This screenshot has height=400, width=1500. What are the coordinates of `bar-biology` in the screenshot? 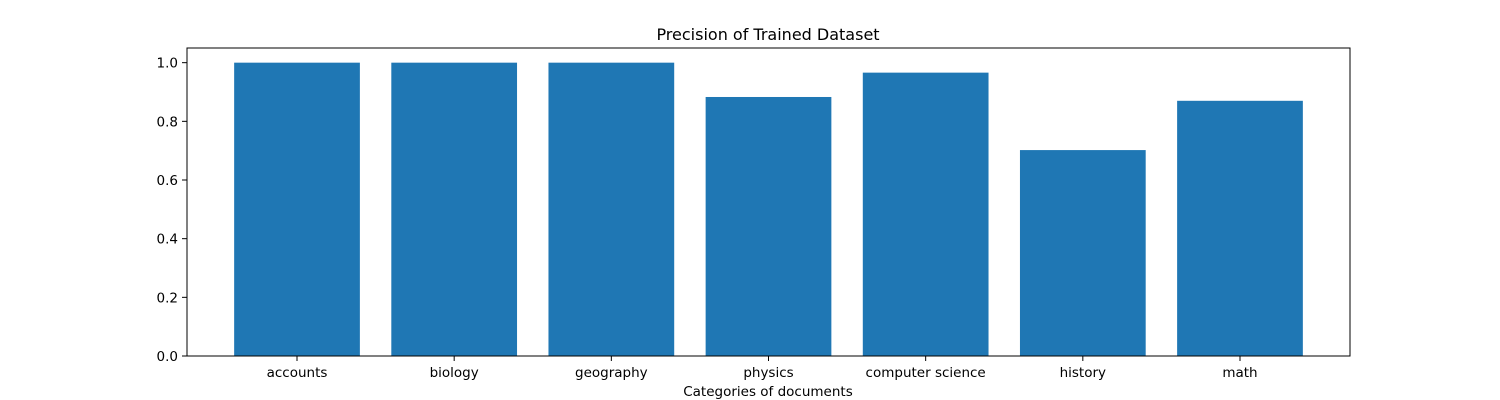 It's located at (454, 209).